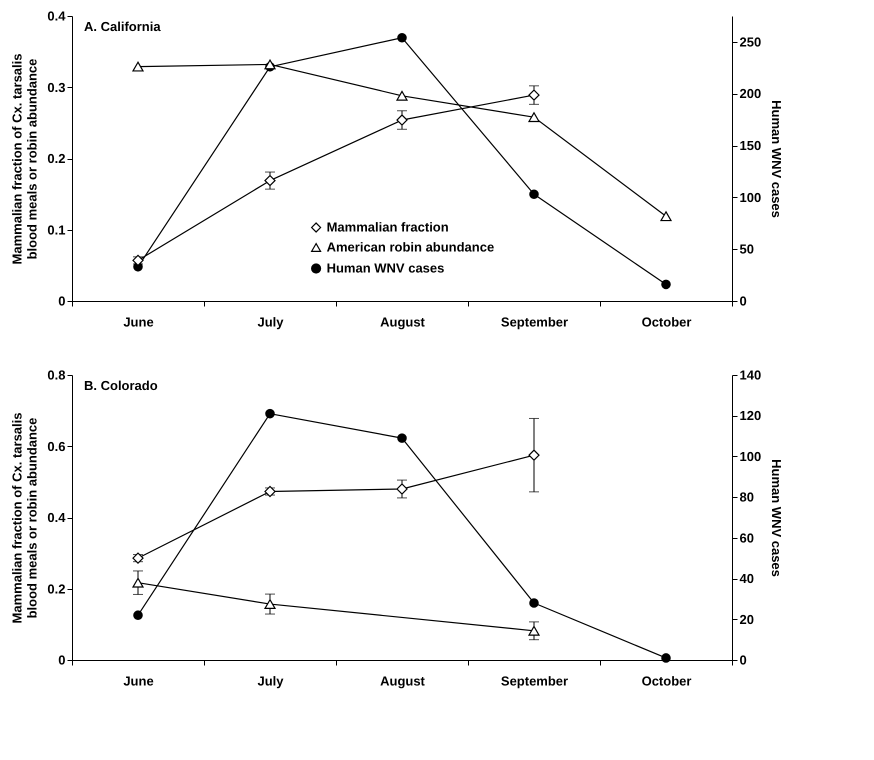 This screenshot has height=760, width=874. I want to click on y2-tick-label: 140, so click(751, 375).